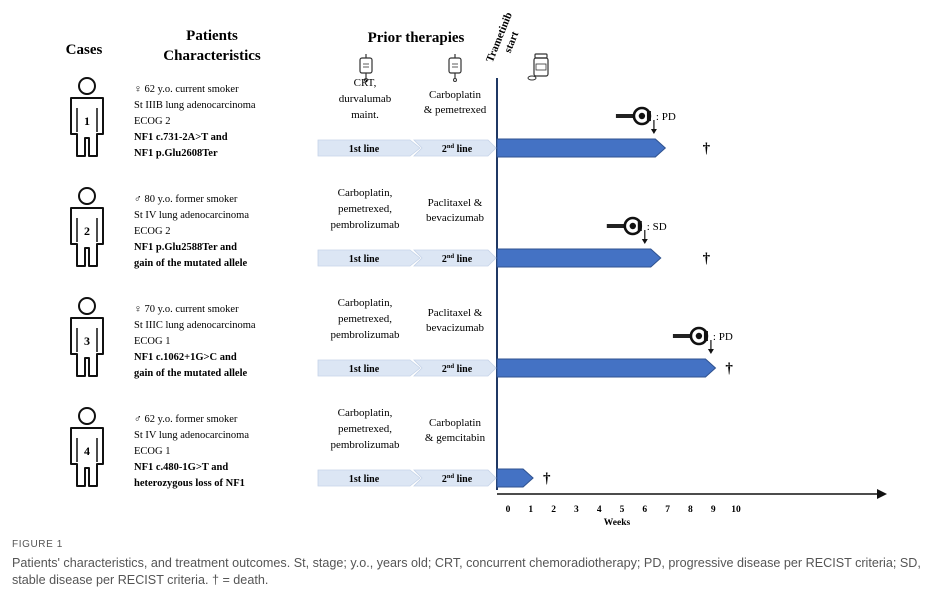 This screenshot has height=595, width=945. I want to click on patients-header-line2: Characteristics, so click(212, 56).